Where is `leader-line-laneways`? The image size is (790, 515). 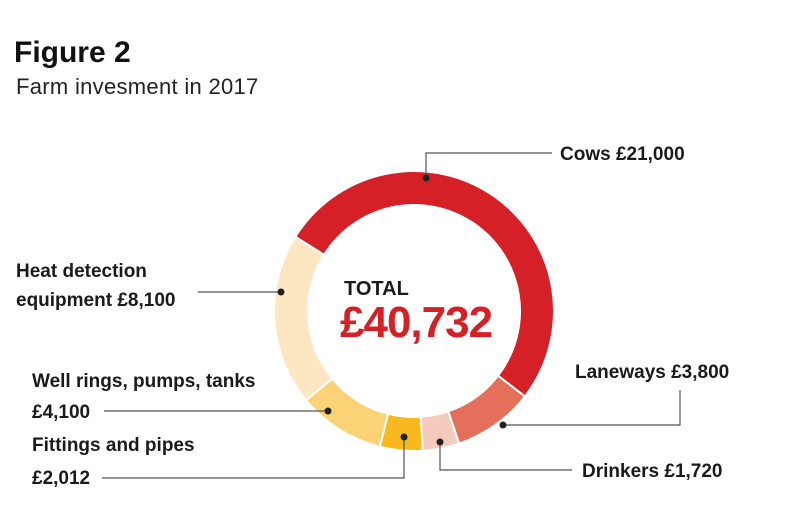
leader-line-laneways is located at coordinates (592, 408).